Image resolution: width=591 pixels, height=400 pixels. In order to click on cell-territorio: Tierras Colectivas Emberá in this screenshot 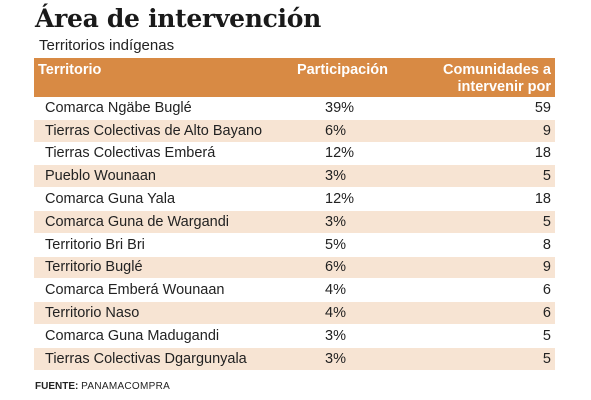, I will do `click(130, 153)`.